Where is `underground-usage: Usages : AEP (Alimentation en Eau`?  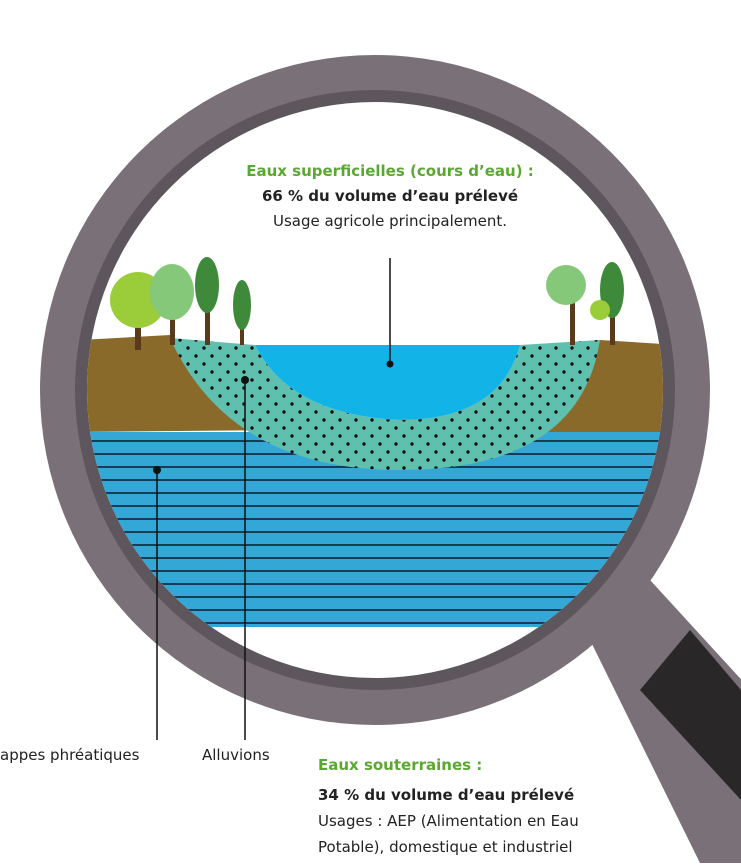
underground-usage: Usages : AEP (Alimentation en Eau is located at coordinates (448, 821).